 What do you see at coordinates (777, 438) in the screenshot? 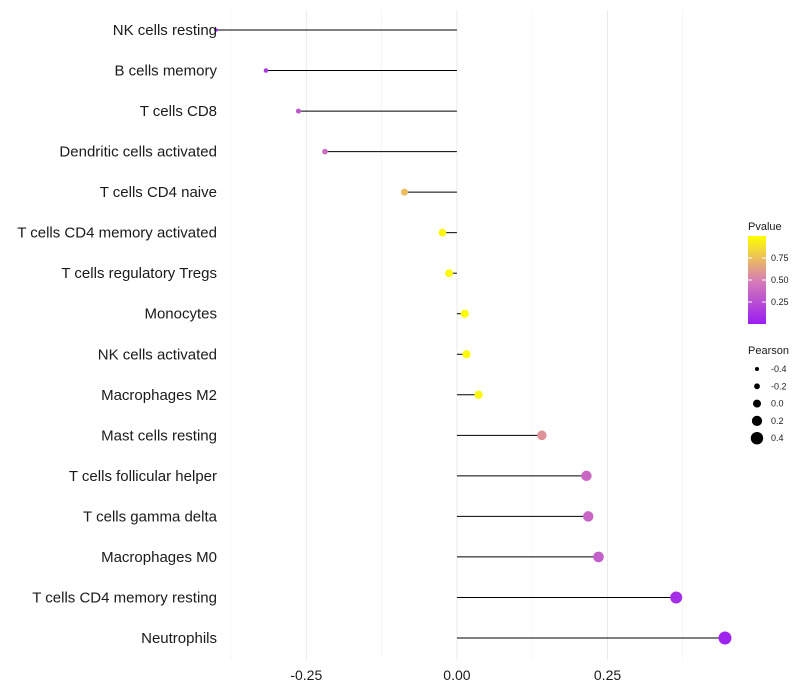
I see `pearson-legend-label: 0.4` at bounding box center [777, 438].